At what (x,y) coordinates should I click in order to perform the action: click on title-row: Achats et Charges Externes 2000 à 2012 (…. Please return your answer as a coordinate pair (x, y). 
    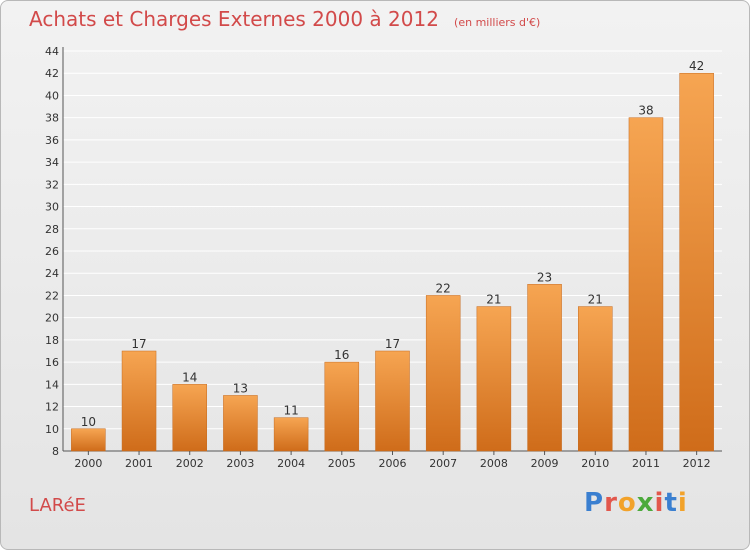
    Looking at the image, I should click on (284, 19).